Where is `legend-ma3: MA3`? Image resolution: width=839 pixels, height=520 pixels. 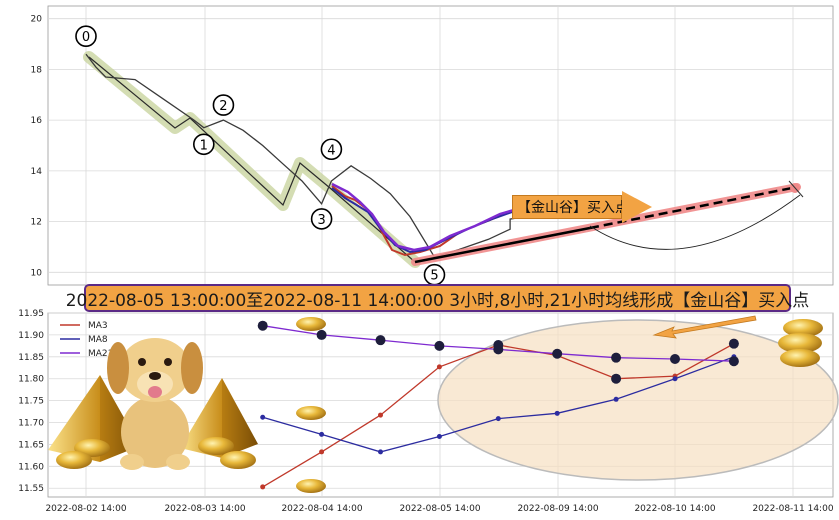
legend-ma3: MA3 is located at coordinates (98, 326).